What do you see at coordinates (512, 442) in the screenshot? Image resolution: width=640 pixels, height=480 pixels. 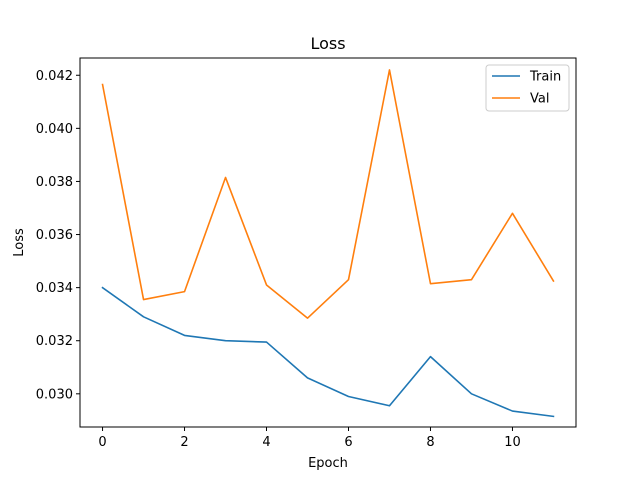 I see `x-tick-label: 10` at bounding box center [512, 442].